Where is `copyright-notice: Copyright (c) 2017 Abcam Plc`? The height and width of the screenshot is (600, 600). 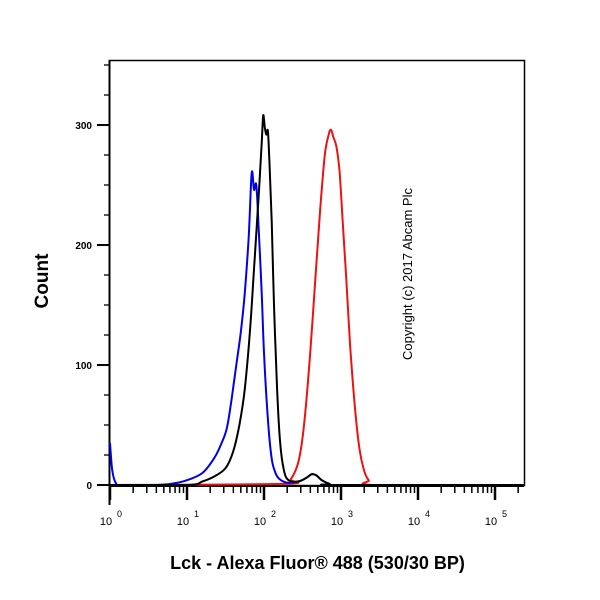
copyright-notice: Copyright (c) 2017 Abcam Plc is located at coordinates (407, 274).